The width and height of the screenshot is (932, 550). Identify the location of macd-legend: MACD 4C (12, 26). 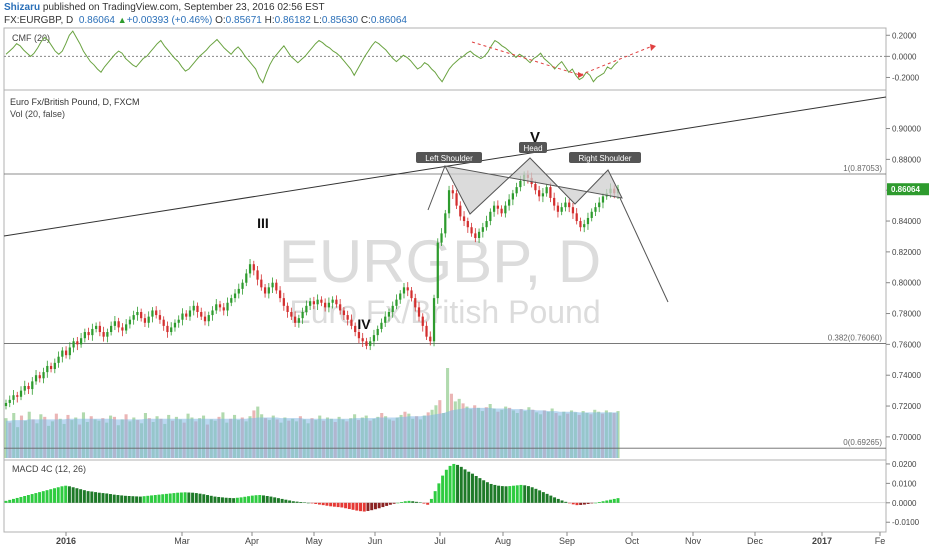
(49, 469).